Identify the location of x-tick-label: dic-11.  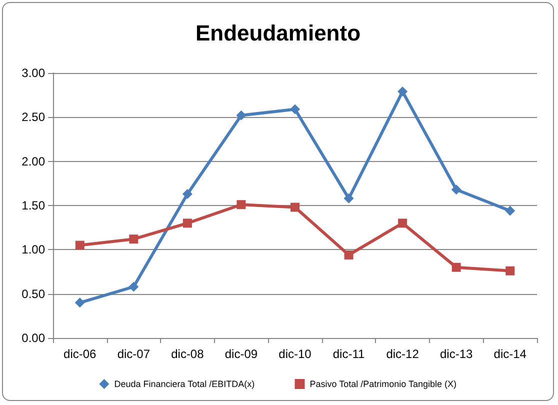
(348, 354).